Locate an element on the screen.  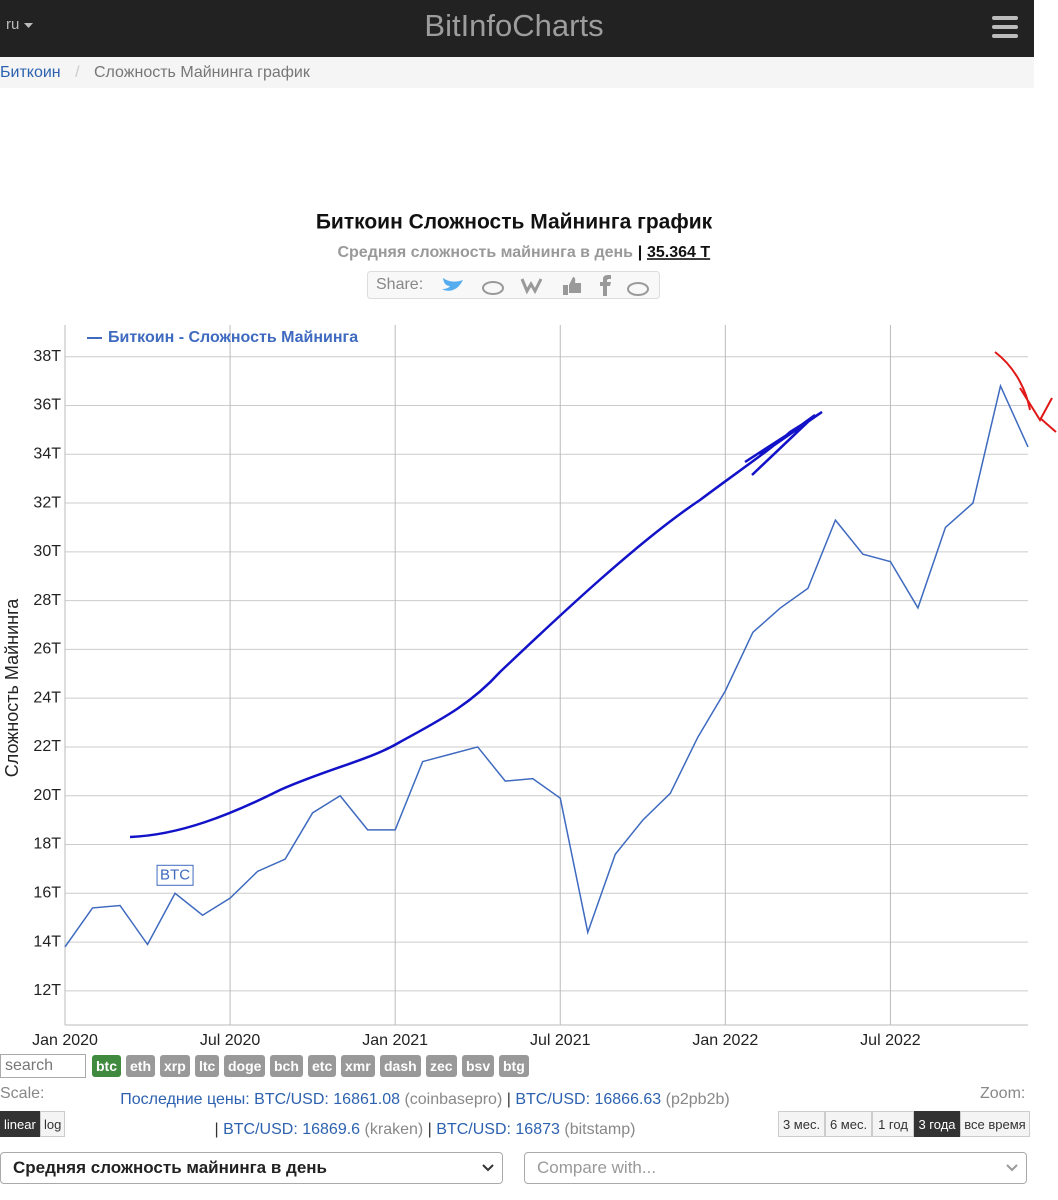
x-tick-label: Jan 2022 is located at coordinates (725, 1040).